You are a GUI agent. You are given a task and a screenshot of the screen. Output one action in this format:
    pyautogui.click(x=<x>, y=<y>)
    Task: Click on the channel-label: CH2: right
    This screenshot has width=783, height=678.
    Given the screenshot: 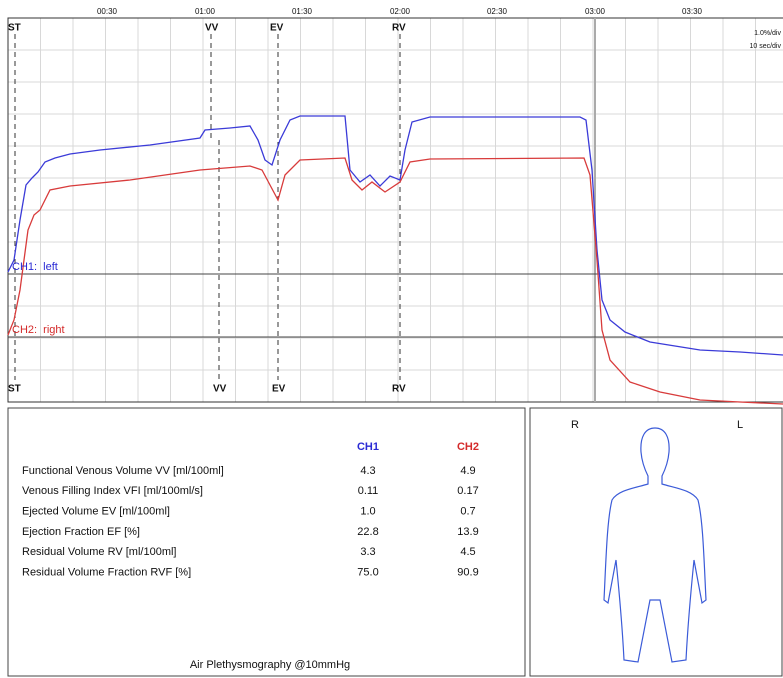 What is the action you would take?
    pyautogui.click(x=38, y=330)
    